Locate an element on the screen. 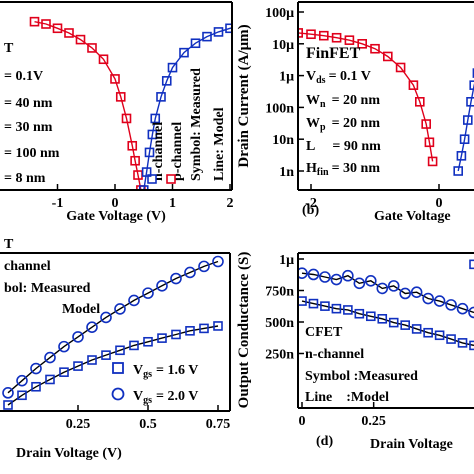 This screenshot has width=474, height=474. panel-a-p-channel-model-line is located at coordinates (88, 105).